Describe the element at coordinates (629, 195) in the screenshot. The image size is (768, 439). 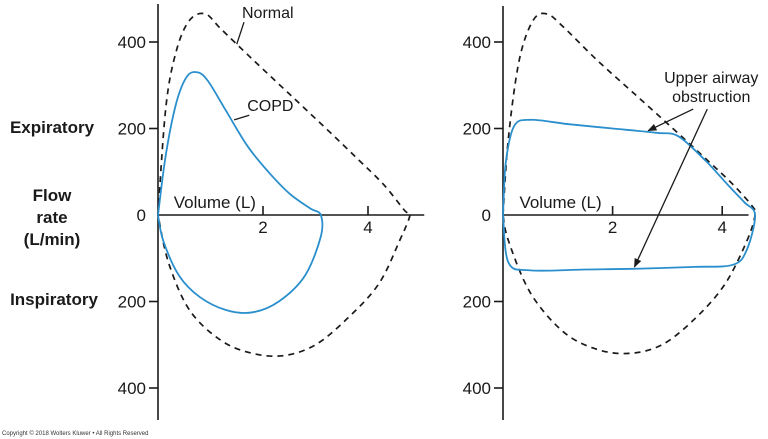
I see `upper-airway-obstruction-loop-line` at that location.